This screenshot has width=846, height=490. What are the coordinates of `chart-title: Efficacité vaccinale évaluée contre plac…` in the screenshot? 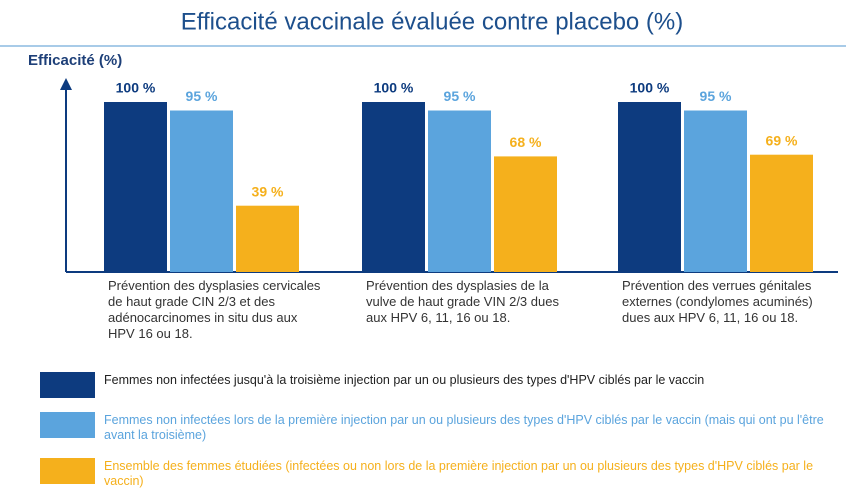 It's located at (432, 21).